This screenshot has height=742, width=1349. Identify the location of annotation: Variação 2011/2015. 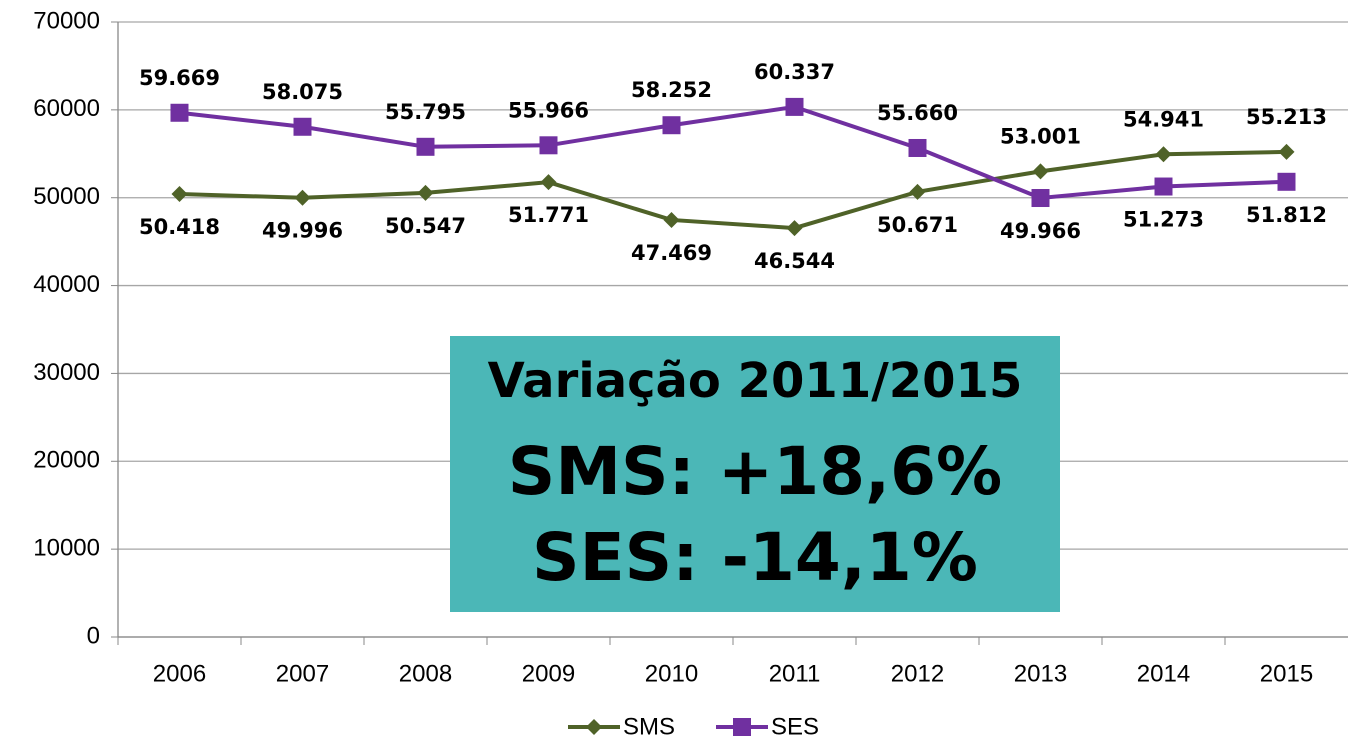
(755, 381).